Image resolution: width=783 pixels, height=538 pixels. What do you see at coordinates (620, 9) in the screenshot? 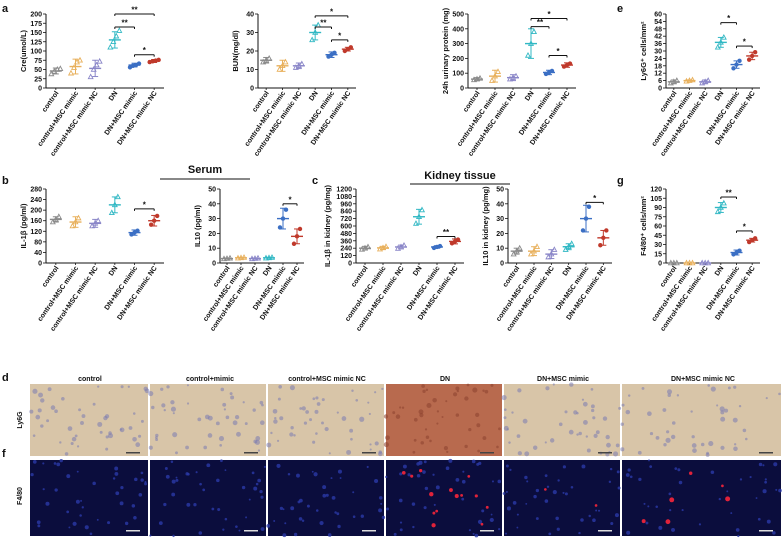
I see `panel-letter-e: e` at bounding box center [620, 9].